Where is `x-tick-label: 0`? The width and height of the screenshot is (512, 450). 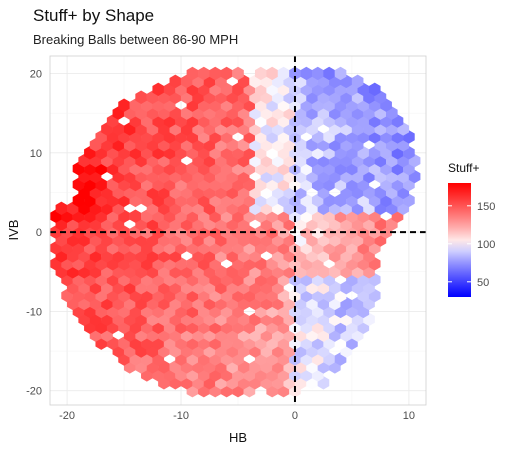 x-tick-label: 0 is located at coordinates (295, 416).